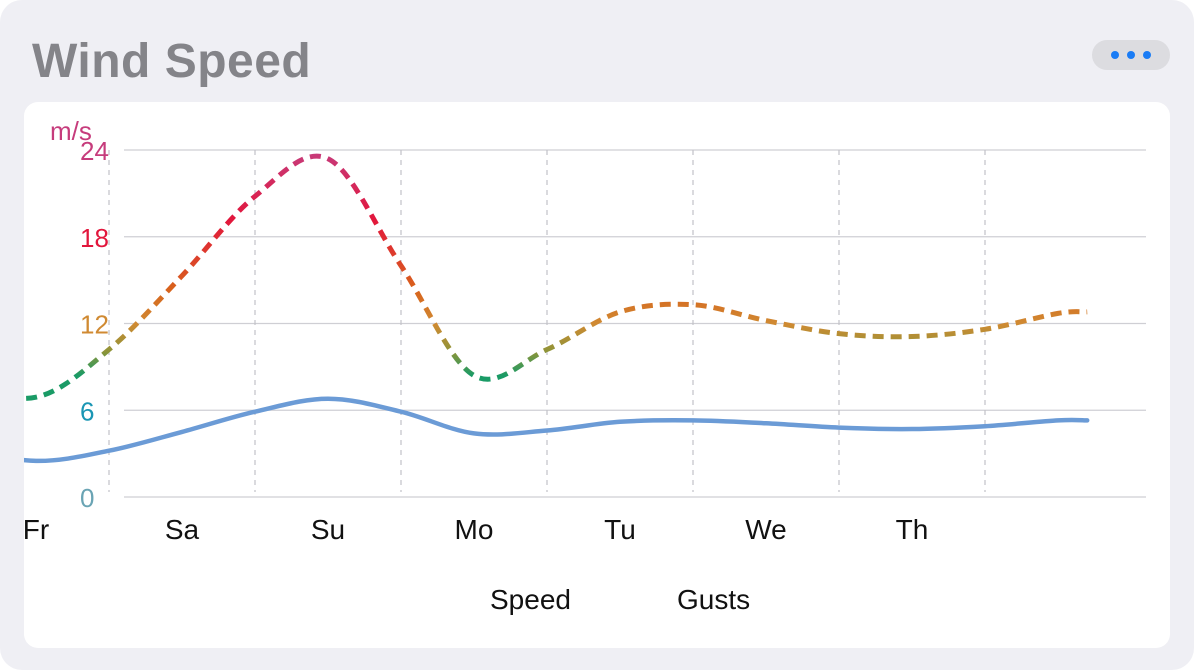 Image resolution: width=1194 pixels, height=670 pixels. Describe the element at coordinates (766, 529) in the screenshot. I see `x-tick-label: We` at that location.